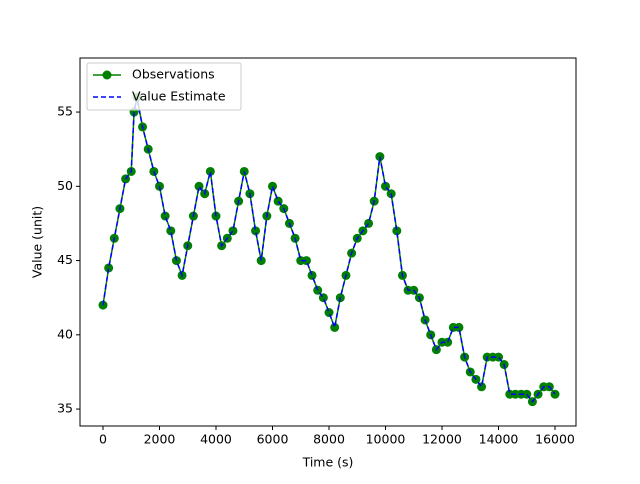  What do you see at coordinates (329, 439) in the screenshot?
I see `x-tick-label: 8000` at bounding box center [329, 439].